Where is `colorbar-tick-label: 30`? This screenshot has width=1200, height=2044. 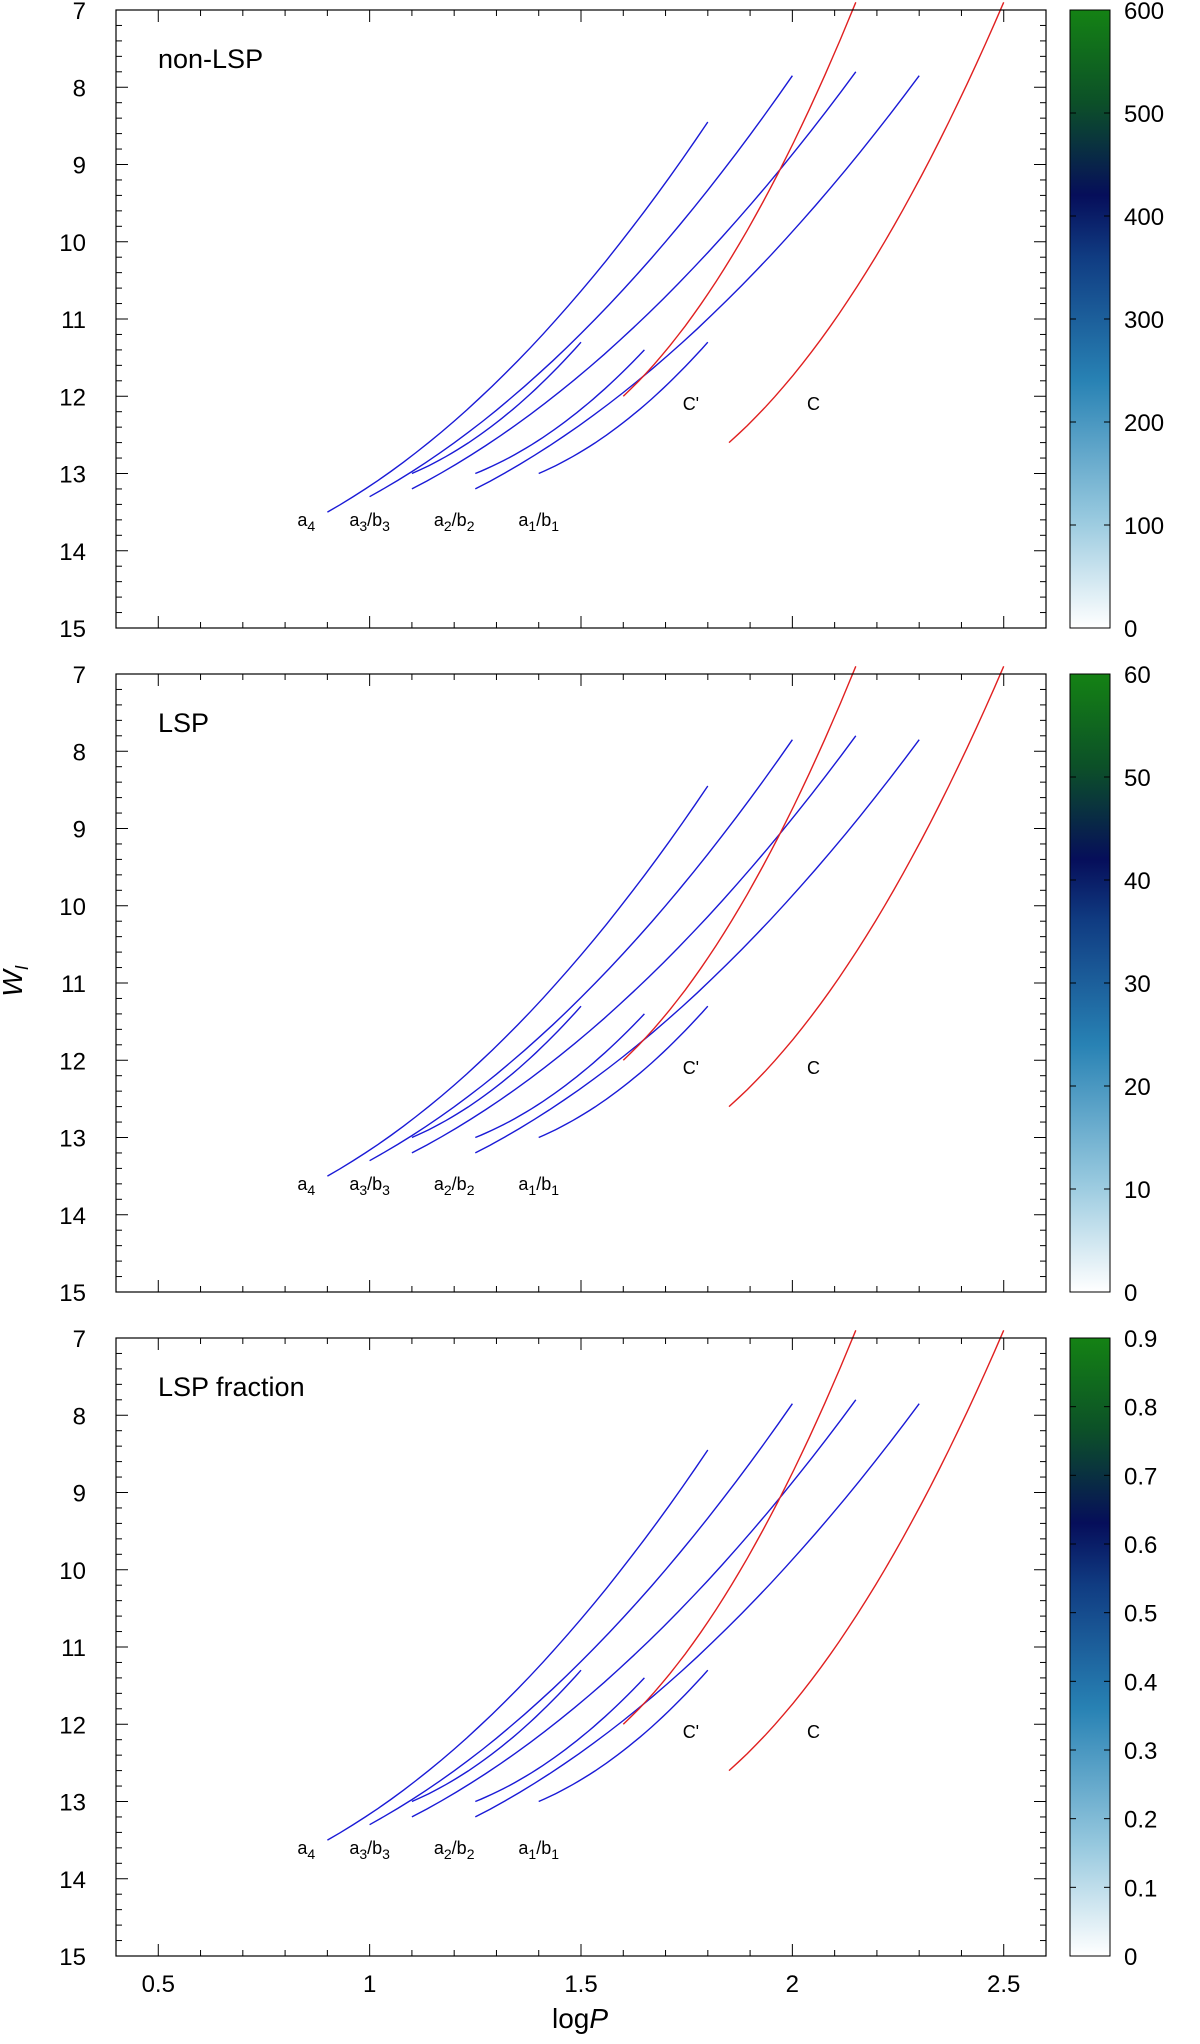 colorbar-tick-label: 30 is located at coordinates (1137, 984).